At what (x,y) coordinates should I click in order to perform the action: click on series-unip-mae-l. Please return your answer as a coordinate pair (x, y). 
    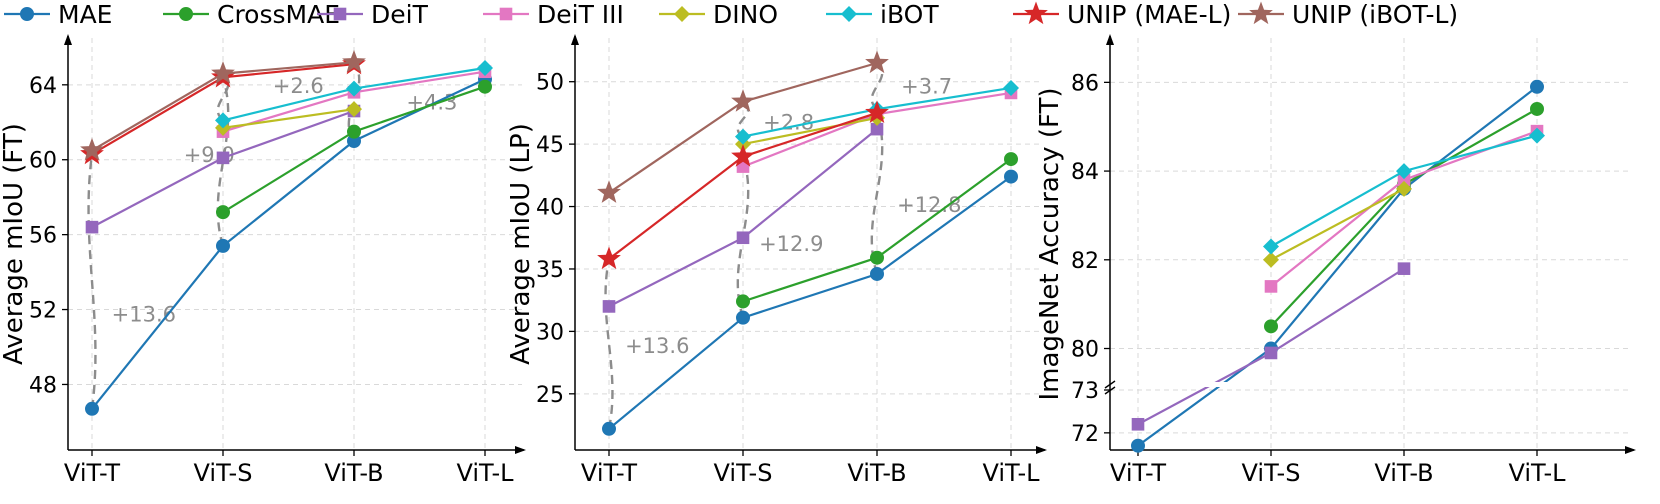
    Looking at the image, I should click on (743, 185).